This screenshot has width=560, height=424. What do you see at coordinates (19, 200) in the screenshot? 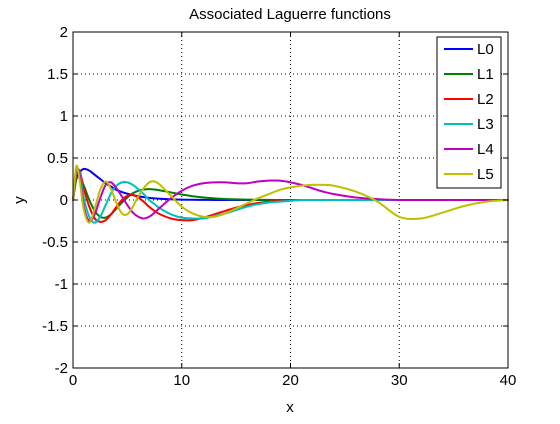
I see `y-axis-label: y` at bounding box center [19, 200].